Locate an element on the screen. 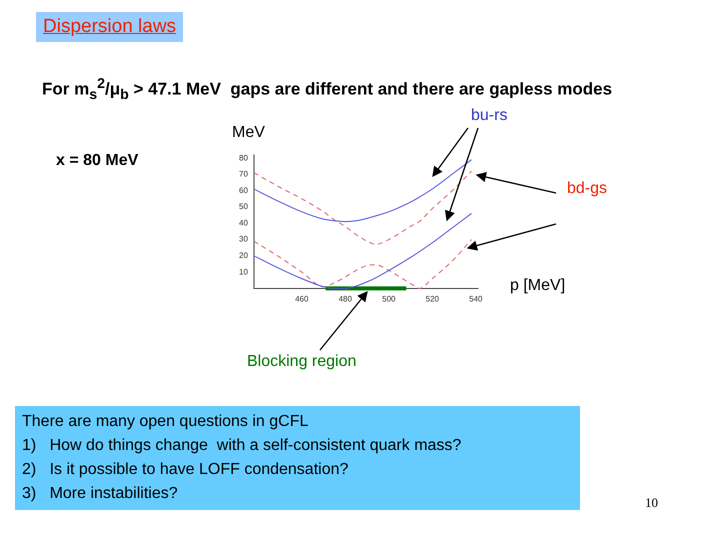 This screenshot has width=720, height=540. text: bd-gs is located at coordinates (587, 189).